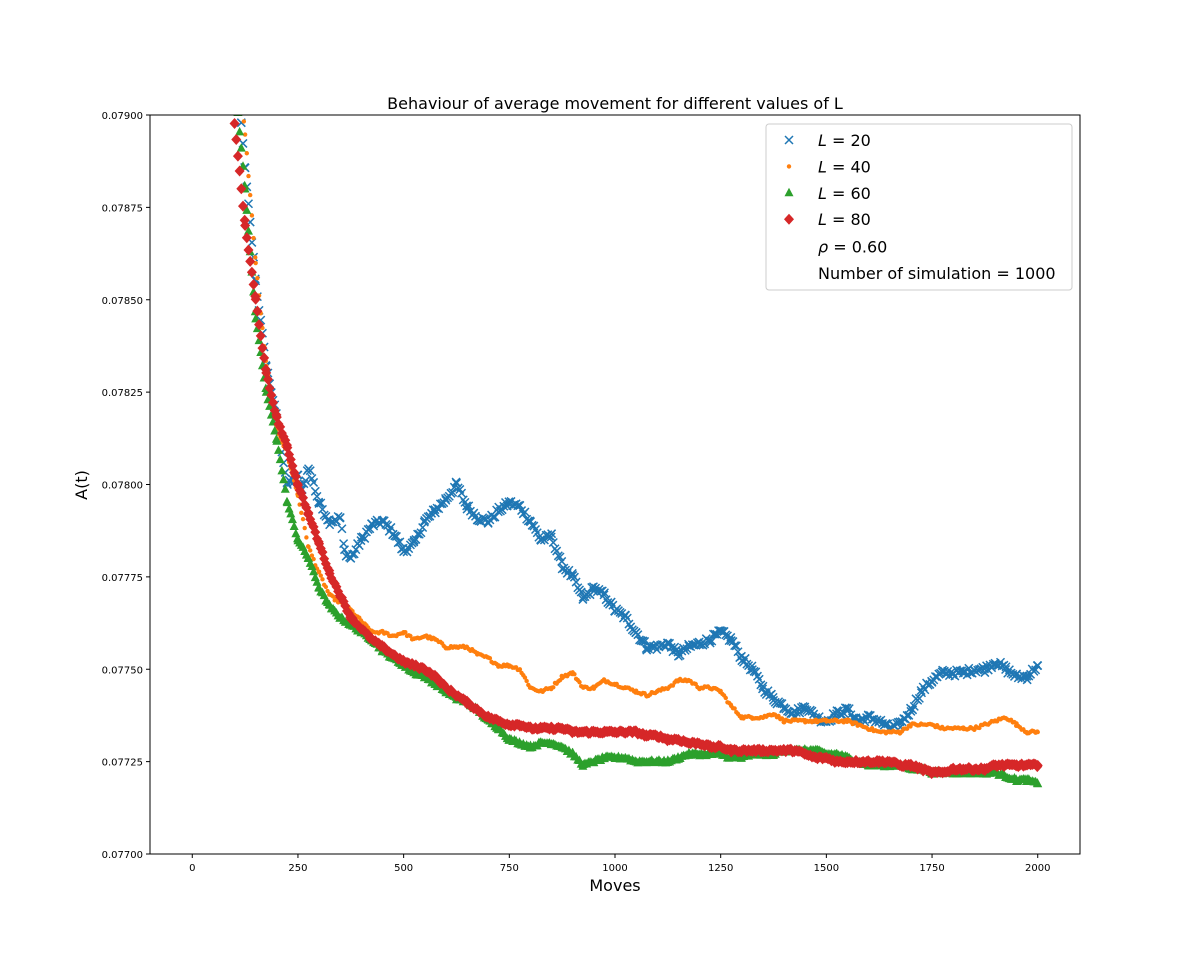 This screenshot has height=960, width=1200. Describe the element at coordinates (122, 486) in the screenshot. I see `y-tick-label: 0.07800` at that location.